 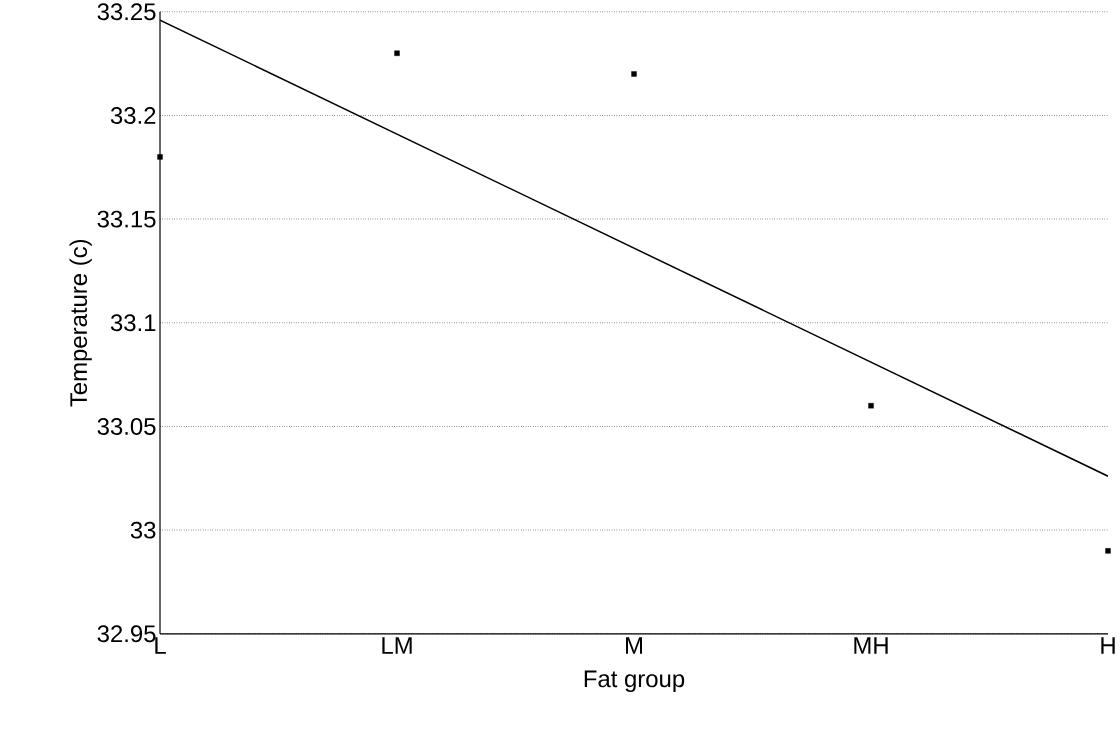 I want to click on x-tick-label: LM, so click(x=397, y=645).